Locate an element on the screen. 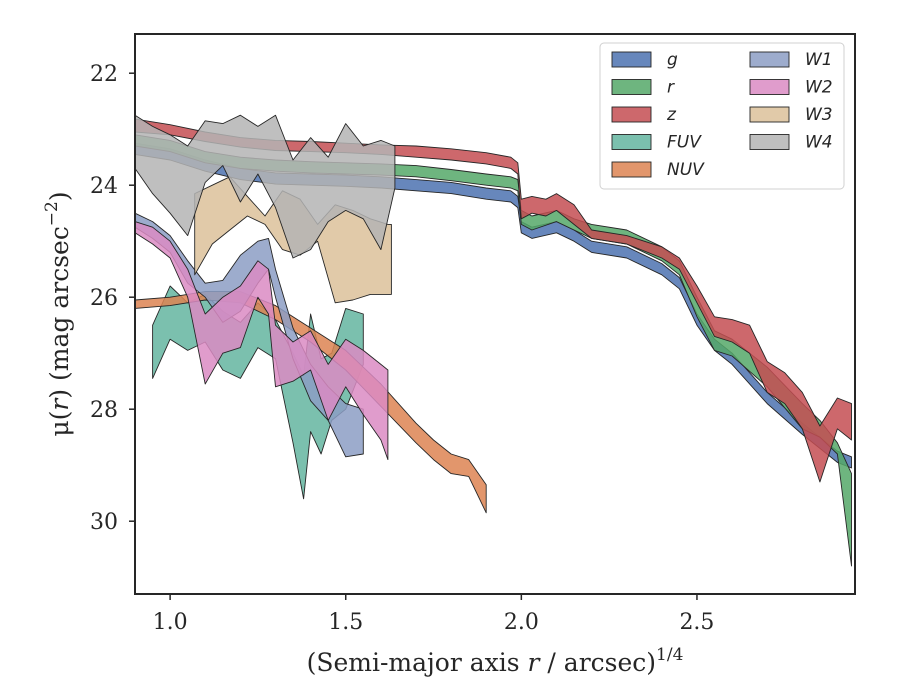 The width and height of the screenshot is (900, 700). y-axis-label-part-2: ) (mag arcsec is located at coordinates (59, 312).